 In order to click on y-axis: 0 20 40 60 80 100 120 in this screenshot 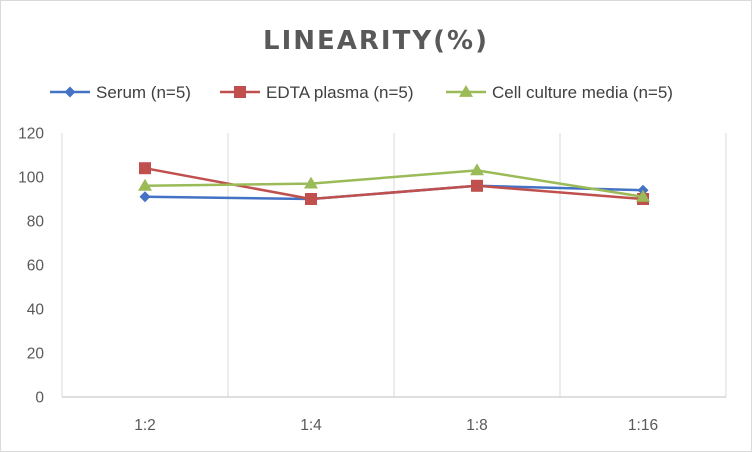, I will do `click(31, 266)`.